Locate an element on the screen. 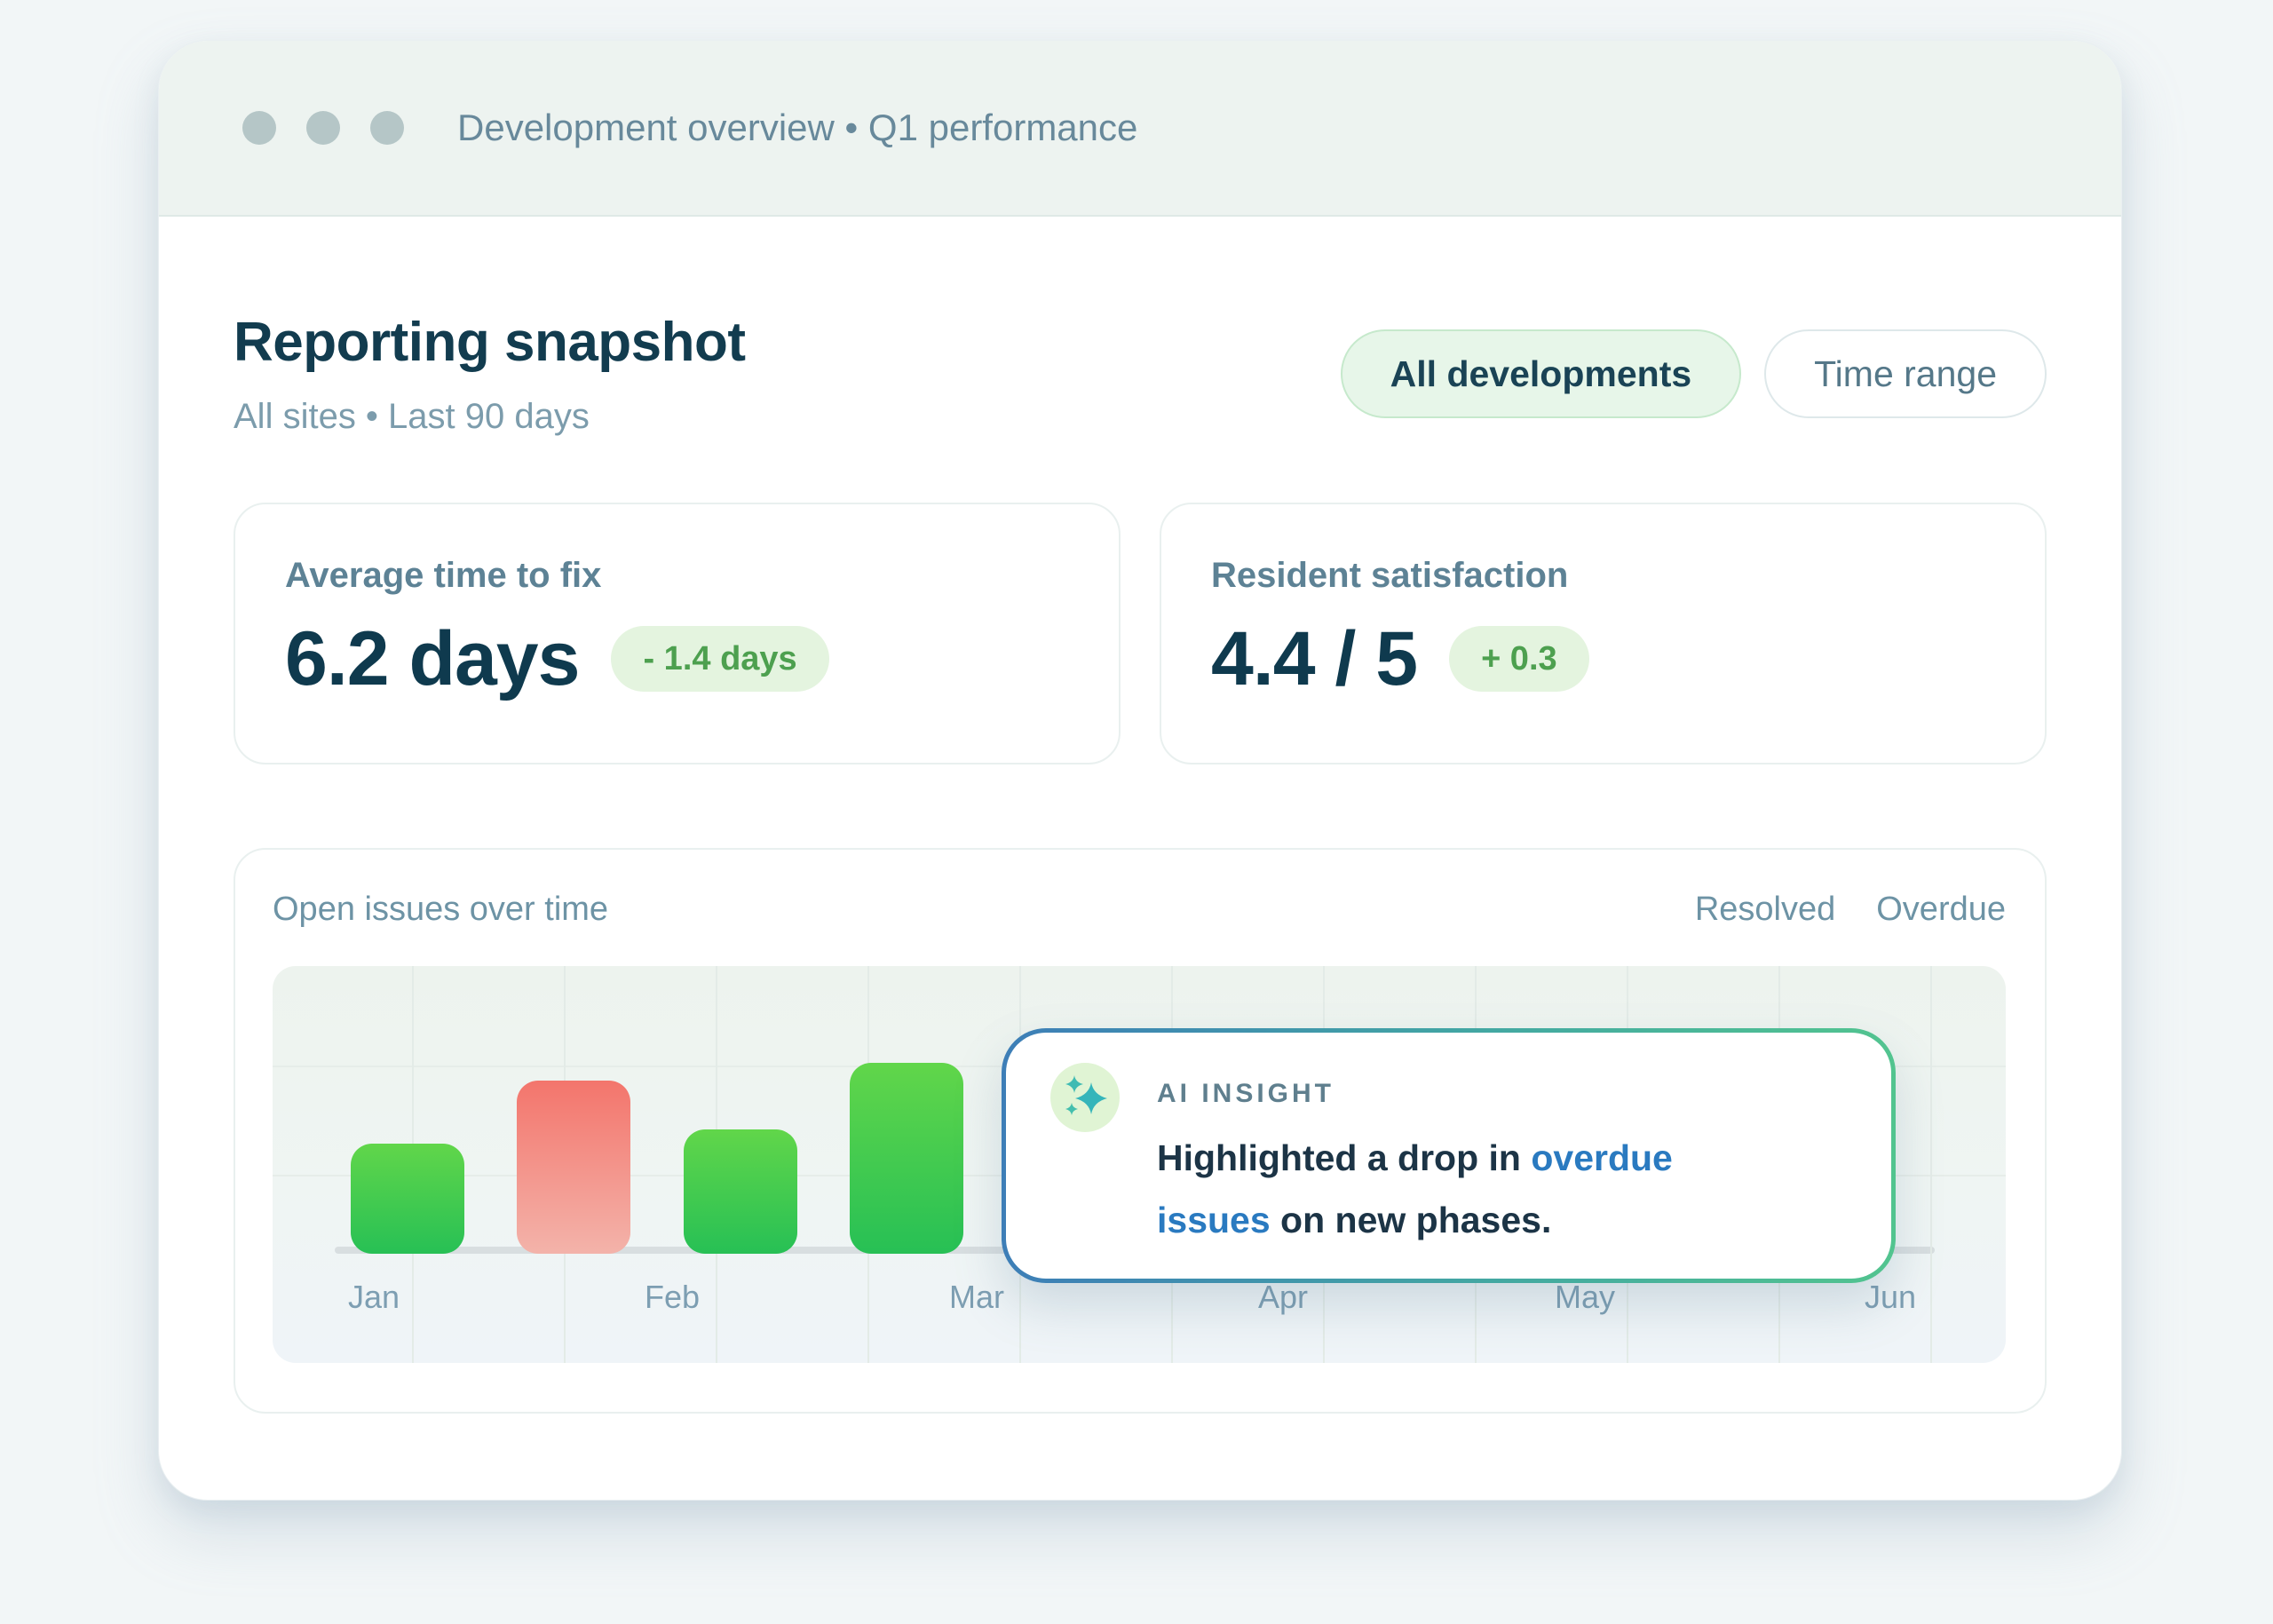 The height and width of the screenshot is (1624, 2273). x-axis-label: Mar is located at coordinates (976, 1297).